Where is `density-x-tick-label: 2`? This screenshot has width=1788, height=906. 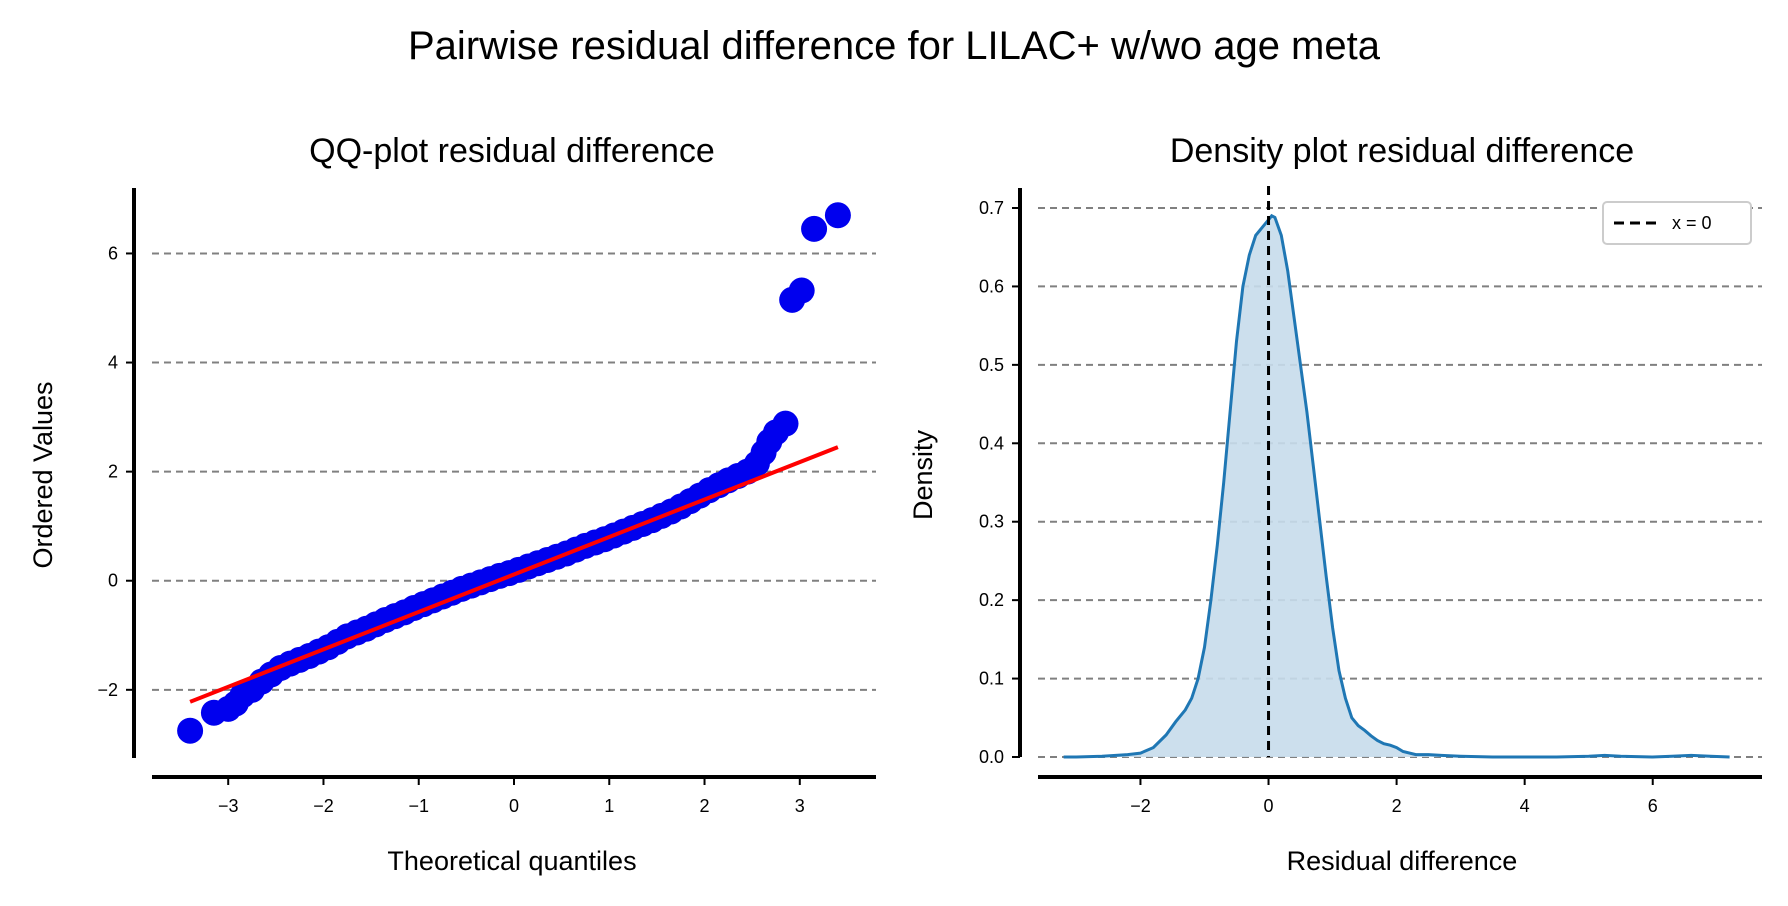 density-x-tick-label: 2 is located at coordinates (1397, 806).